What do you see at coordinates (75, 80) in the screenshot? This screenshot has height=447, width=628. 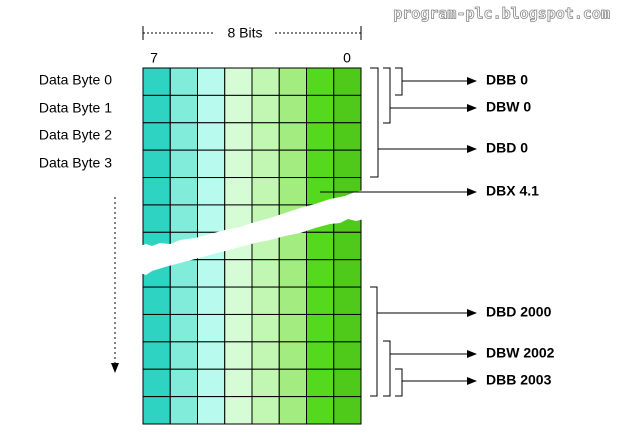 I see `row-label: Data Byte 0` at bounding box center [75, 80].